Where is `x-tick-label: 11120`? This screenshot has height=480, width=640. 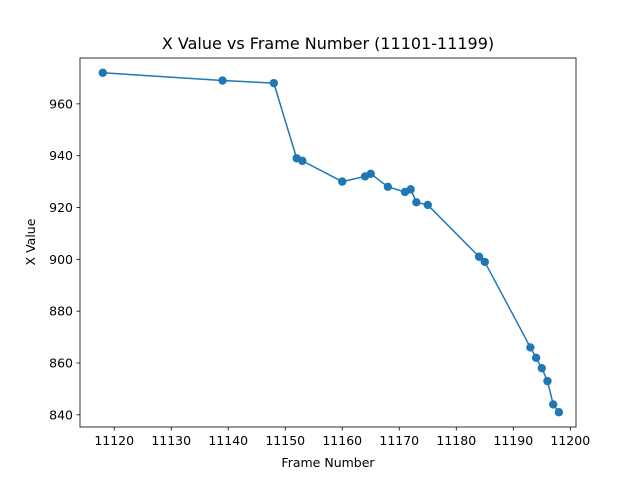 x-tick-label: 11120 is located at coordinates (114, 440).